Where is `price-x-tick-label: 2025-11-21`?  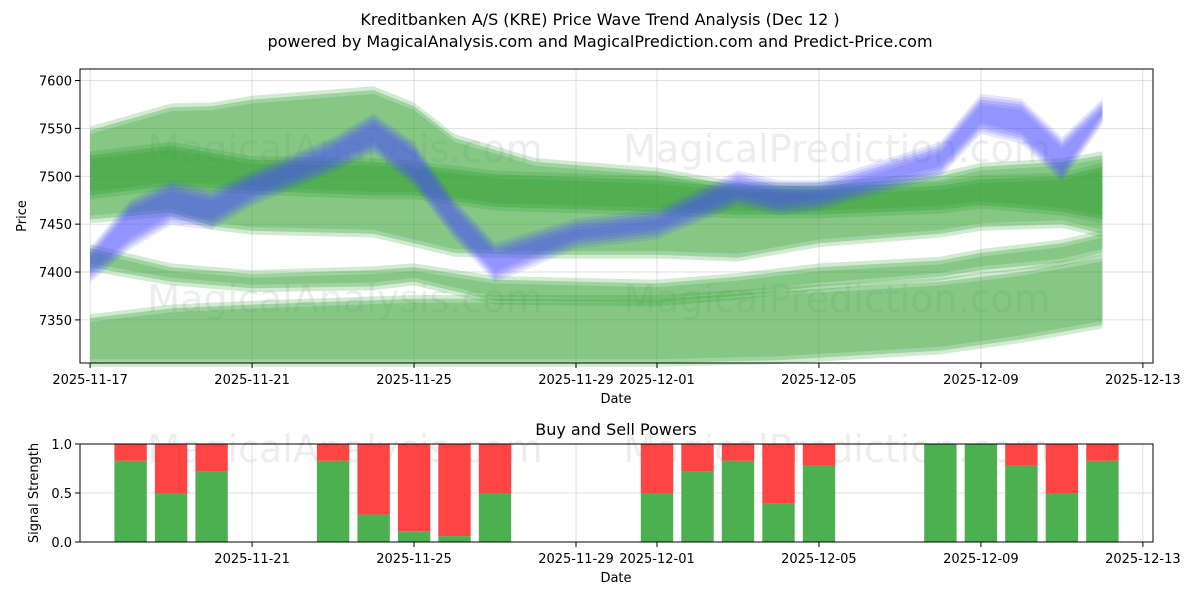
price-x-tick-label: 2025-11-21 is located at coordinates (252, 380).